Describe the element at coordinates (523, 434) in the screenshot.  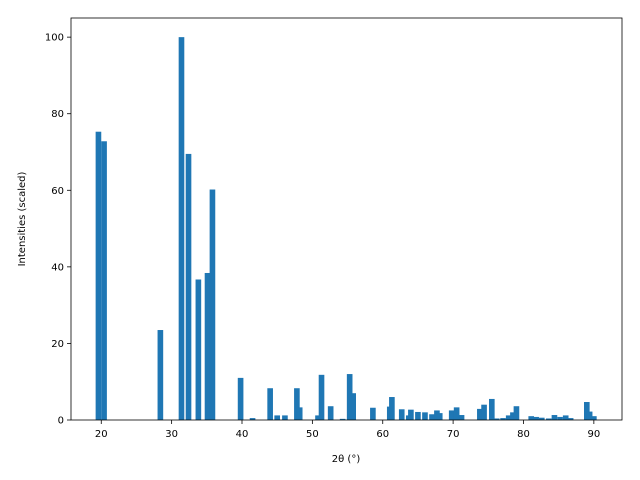
I see `x-tick-label: 80` at that location.